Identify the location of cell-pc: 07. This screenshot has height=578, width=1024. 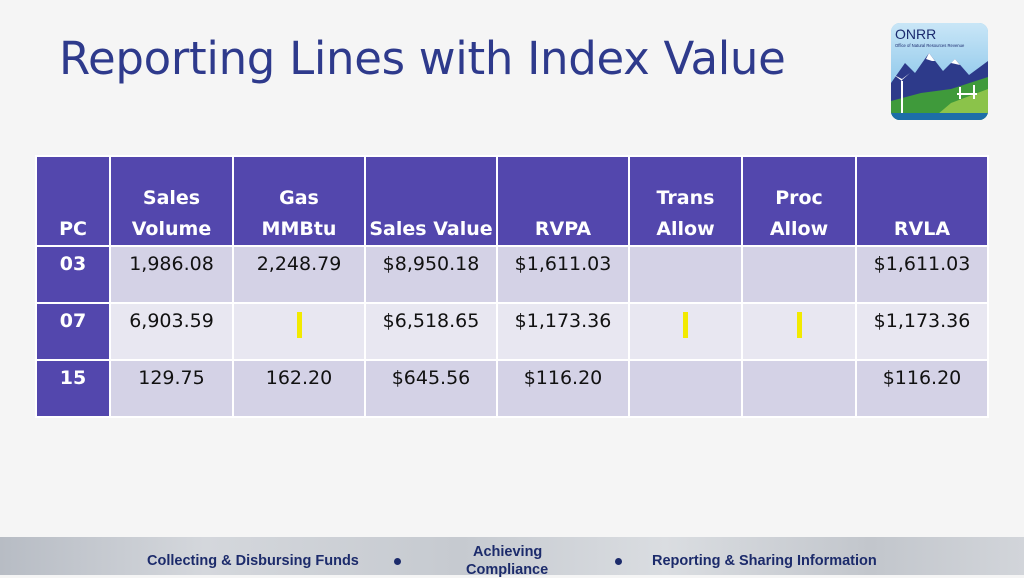
(73, 331).